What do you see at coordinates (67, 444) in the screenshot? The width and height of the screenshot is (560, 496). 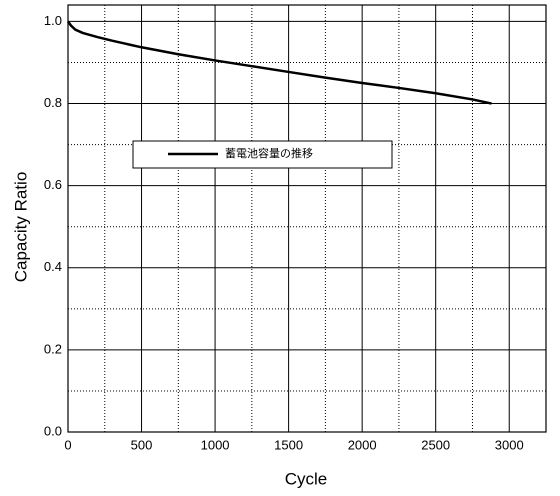 I see `x-tick-label: 0` at bounding box center [67, 444].